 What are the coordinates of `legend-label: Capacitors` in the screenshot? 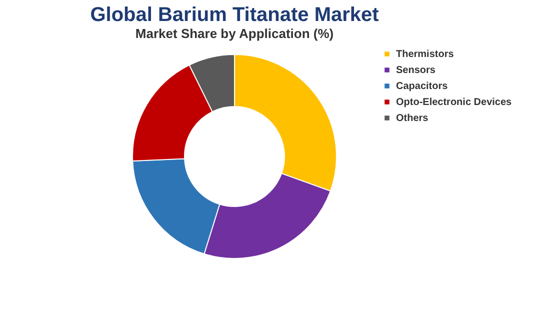 It's located at (422, 86).